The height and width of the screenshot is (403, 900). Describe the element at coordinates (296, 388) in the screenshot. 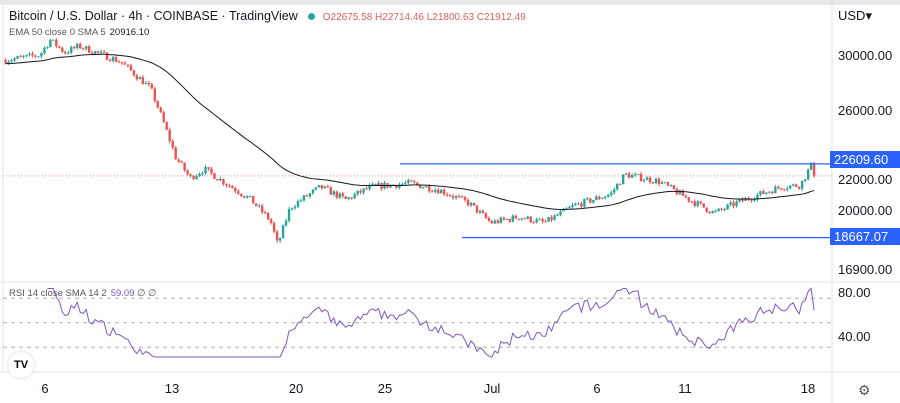

I see `time-tick: 20` at that location.